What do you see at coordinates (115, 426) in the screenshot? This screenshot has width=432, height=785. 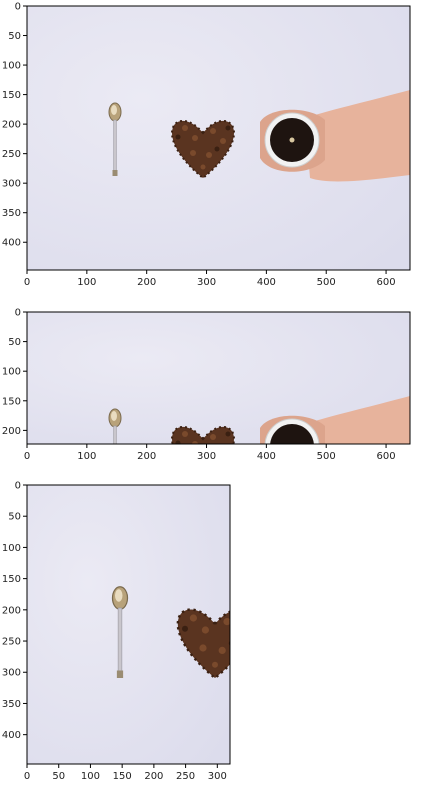 I see `spoon-image` at bounding box center [115, 426].